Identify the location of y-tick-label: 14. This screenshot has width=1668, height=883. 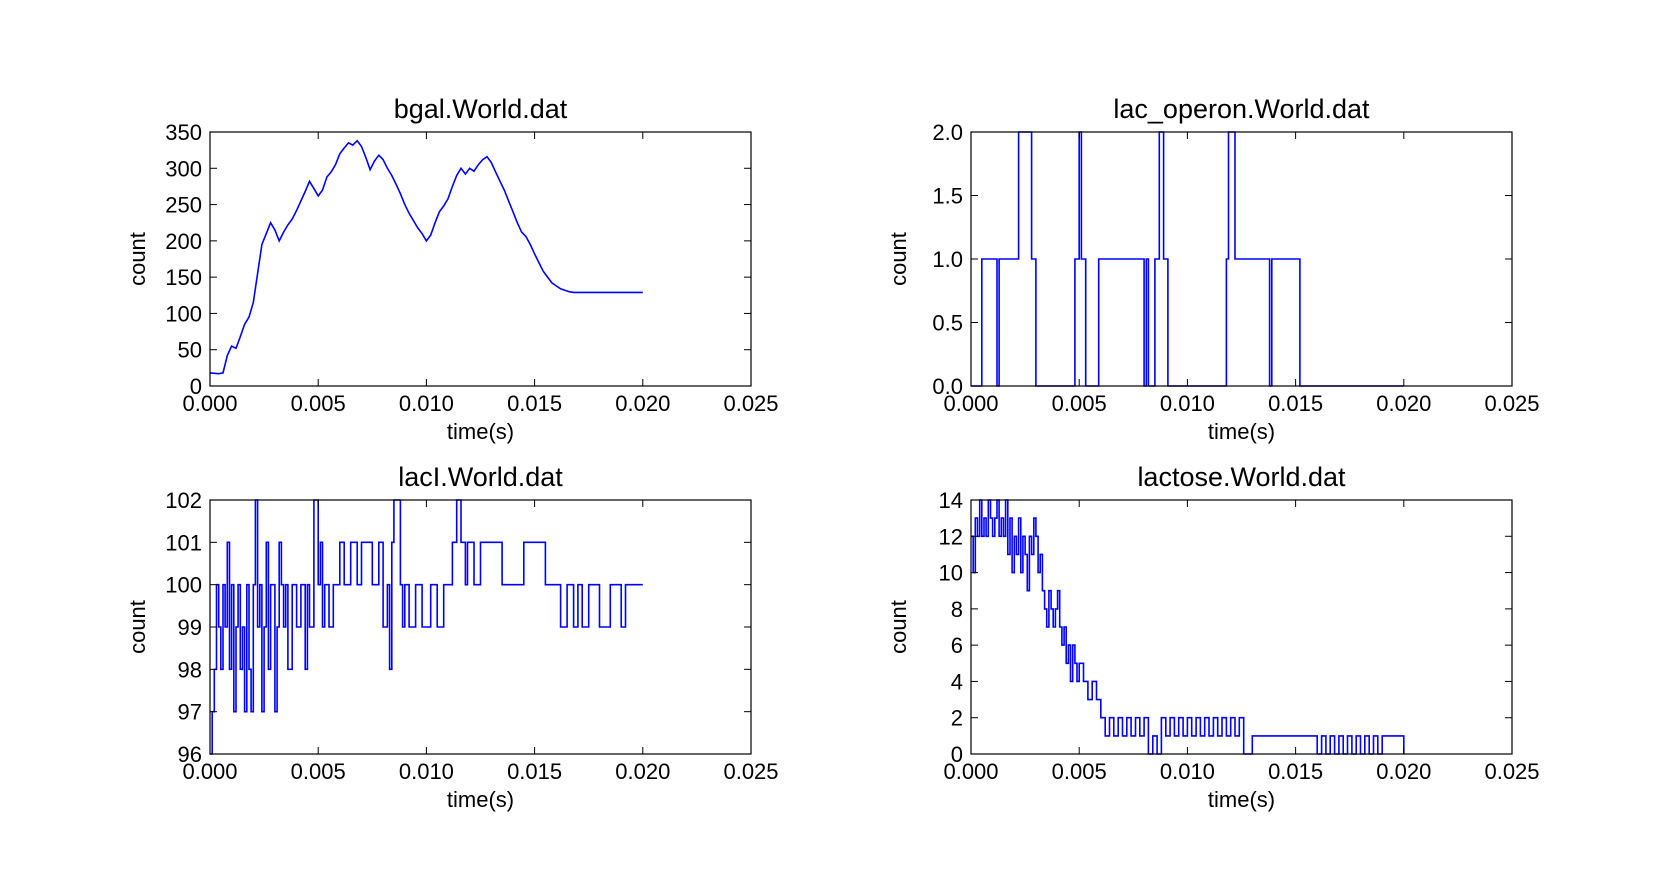
(951, 500).